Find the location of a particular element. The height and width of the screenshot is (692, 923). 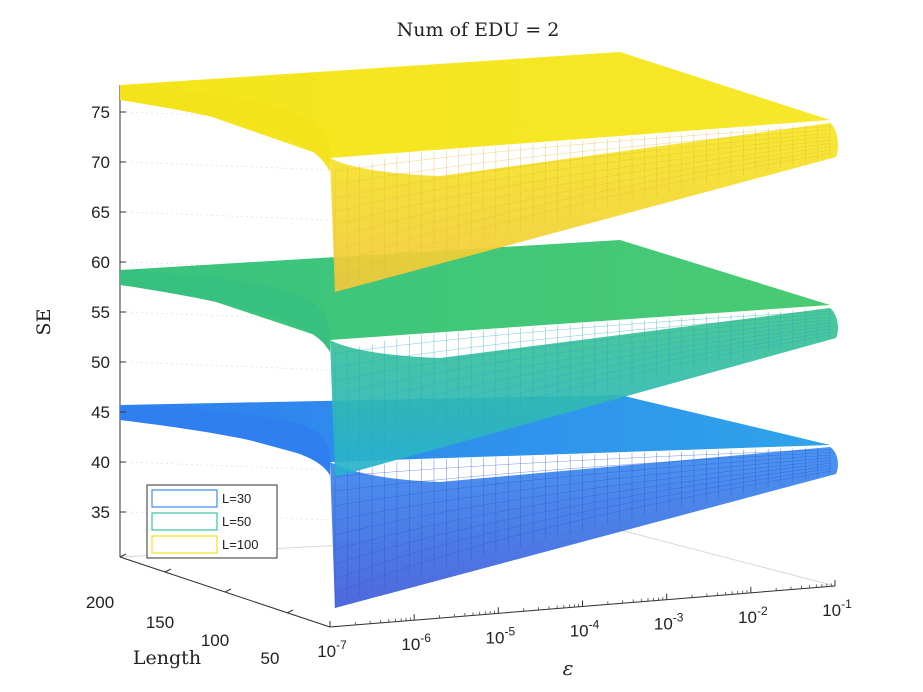

series-l30-front is located at coordinates (584, 527).